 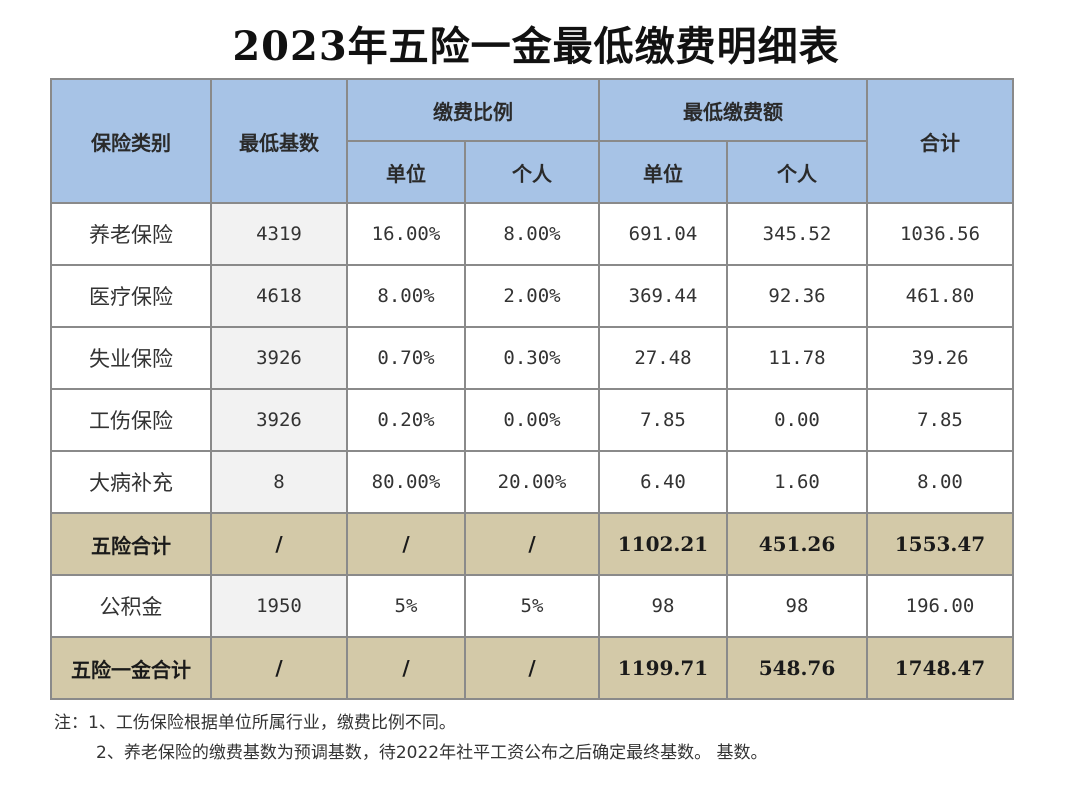 What do you see at coordinates (406, 420) in the screenshot?
I see `cell-rate-unit: 0.20%` at bounding box center [406, 420].